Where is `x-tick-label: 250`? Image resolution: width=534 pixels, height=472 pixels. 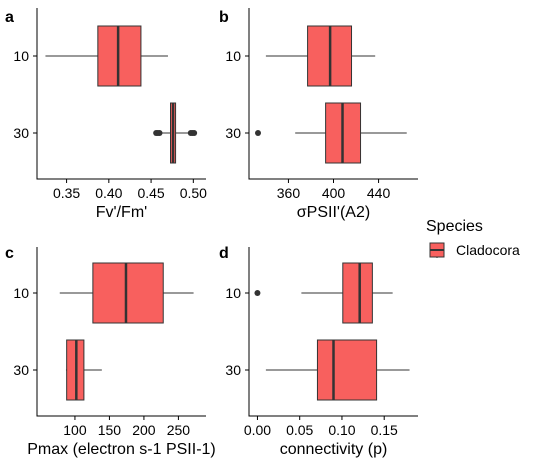 x-tick-label: 250 is located at coordinates (179, 430).